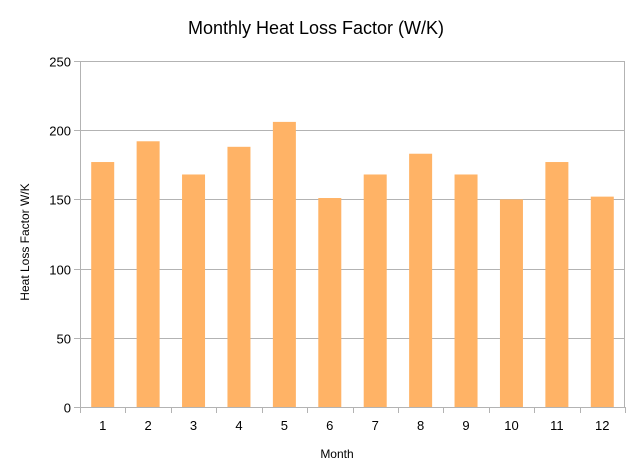  I want to click on y-axis-label: Heat Loss Factor W/K, so click(25, 241).